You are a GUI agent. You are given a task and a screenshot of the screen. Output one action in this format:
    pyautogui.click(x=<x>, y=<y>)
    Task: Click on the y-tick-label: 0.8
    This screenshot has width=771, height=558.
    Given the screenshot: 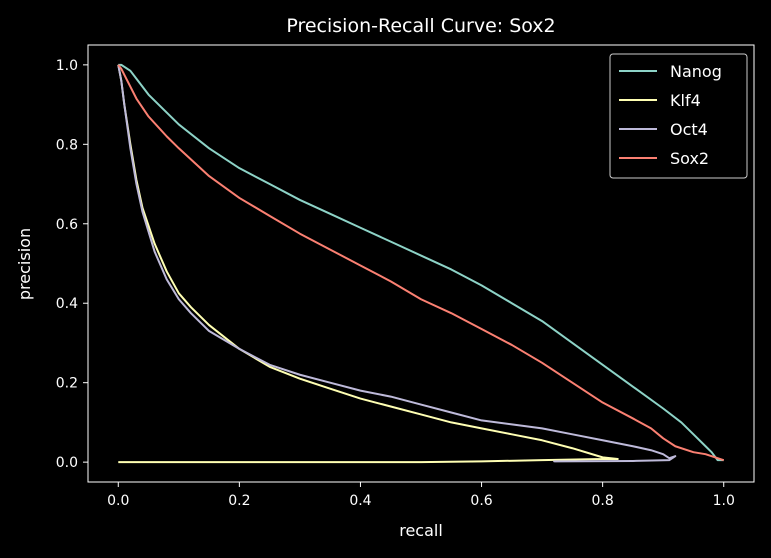 What is the action you would take?
    pyautogui.click(x=67, y=145)
    